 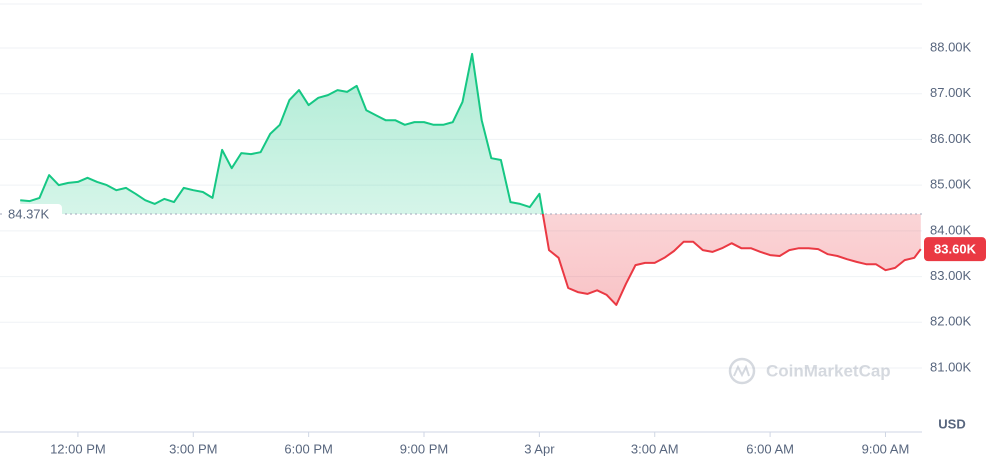 I want to click on y-tick-label: 84.00K, so click(x=951, y=229).